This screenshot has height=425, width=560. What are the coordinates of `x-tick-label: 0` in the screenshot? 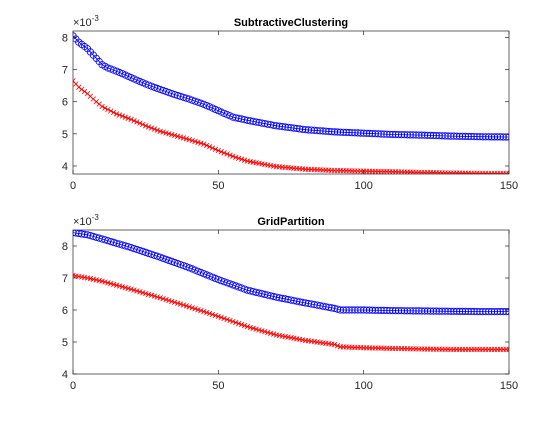 It's located at (73, 186).